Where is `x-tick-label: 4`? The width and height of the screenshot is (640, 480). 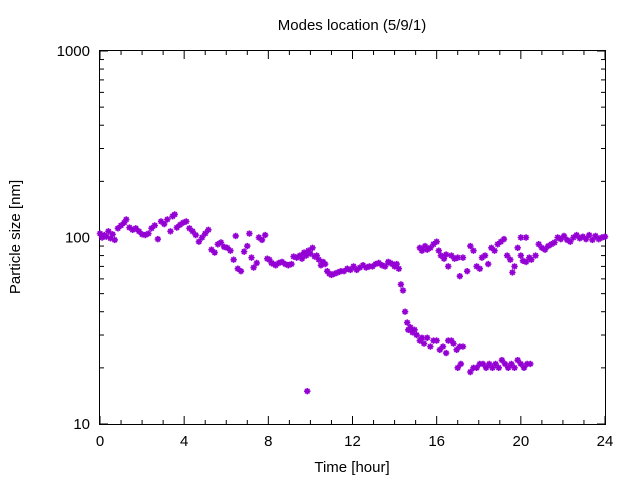
x-tick-label: 4 is located at coordinates (184, 441).